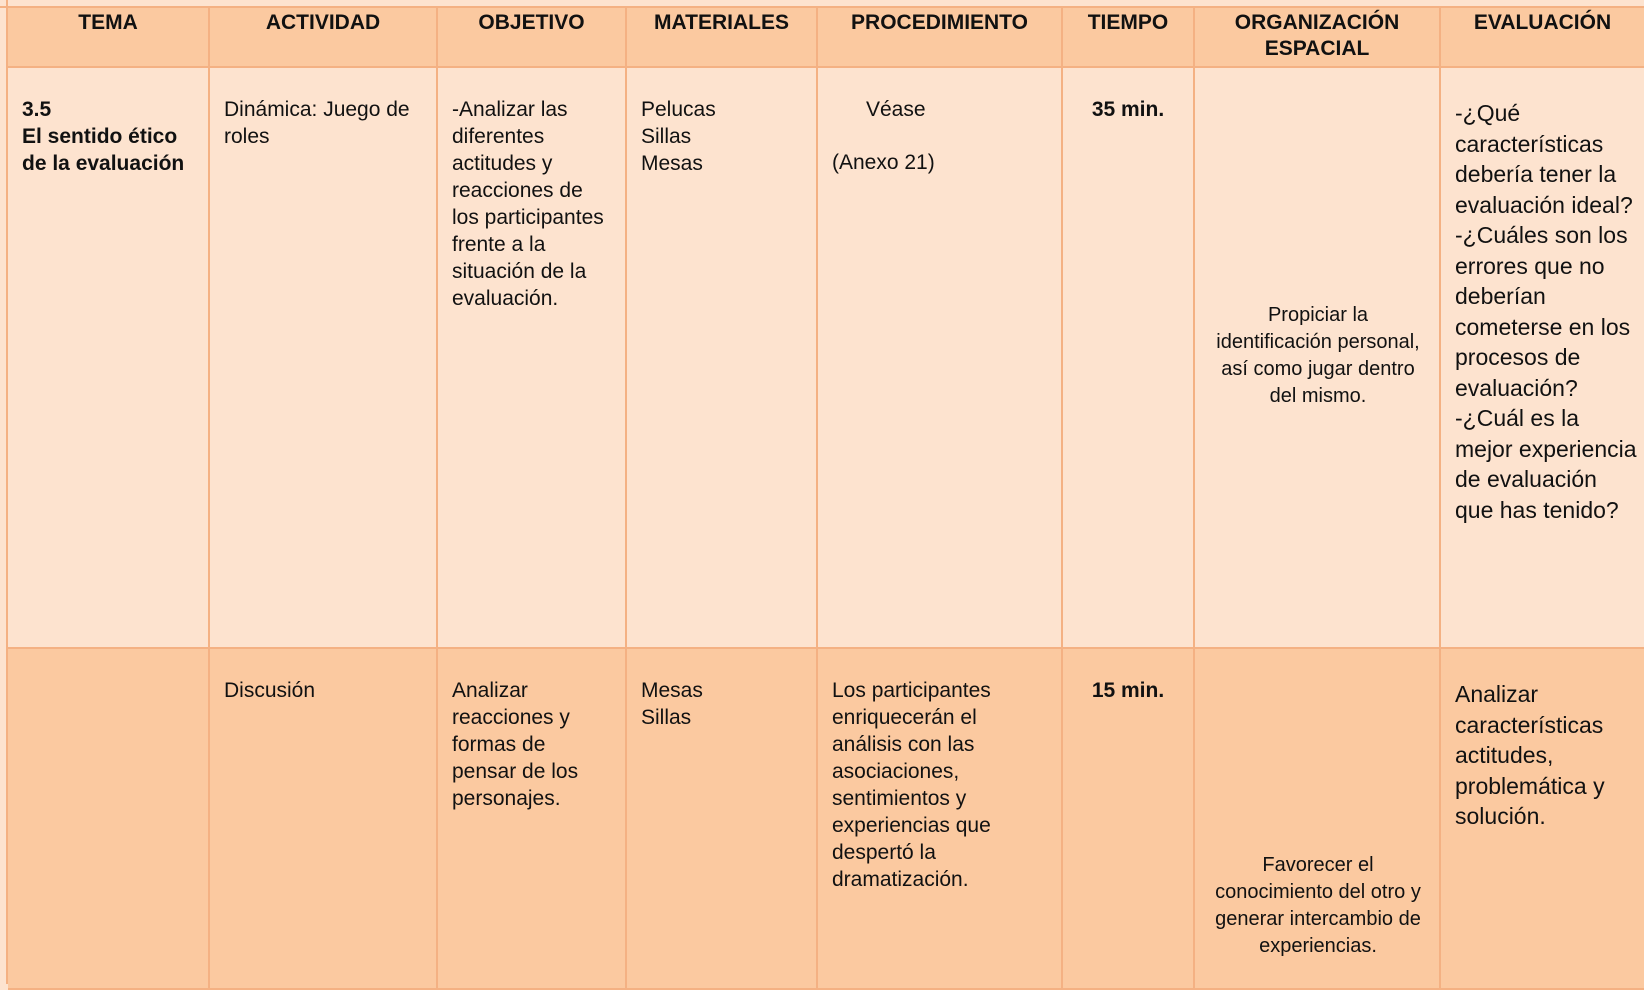  Describe the element at coordinates (109, 38) in the screenshot. I see `column-header: TEMA` at that location.